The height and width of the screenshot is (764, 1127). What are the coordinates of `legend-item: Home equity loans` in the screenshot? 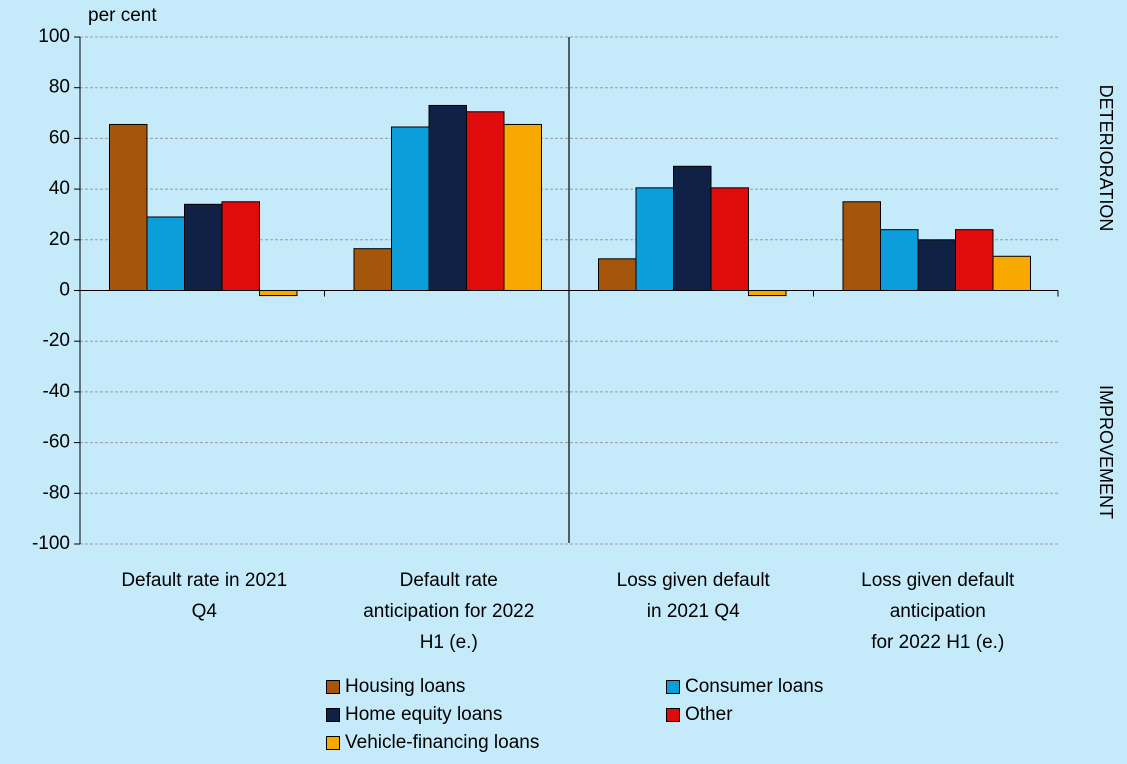 It's located at (496, 715).